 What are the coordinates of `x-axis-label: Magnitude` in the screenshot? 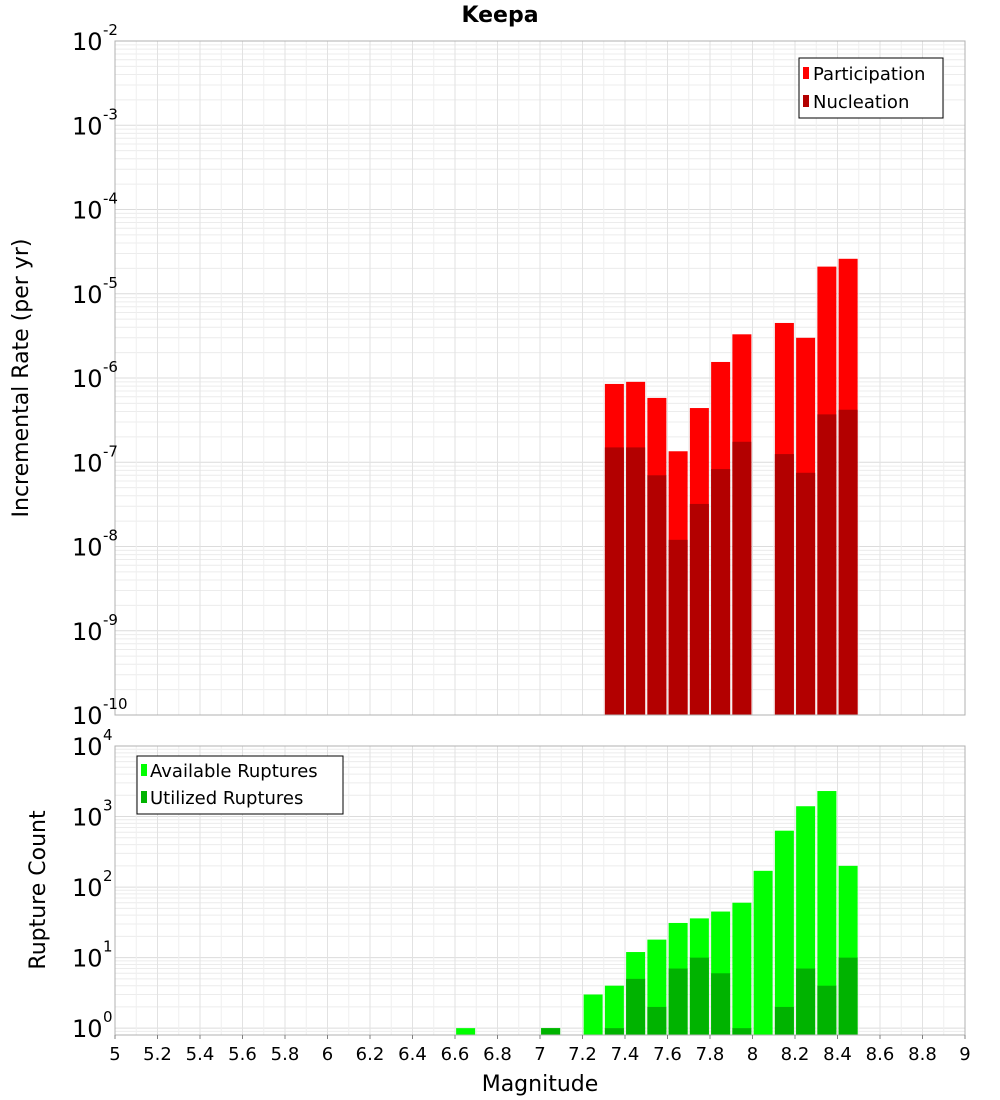 It's located at (540, 1084).